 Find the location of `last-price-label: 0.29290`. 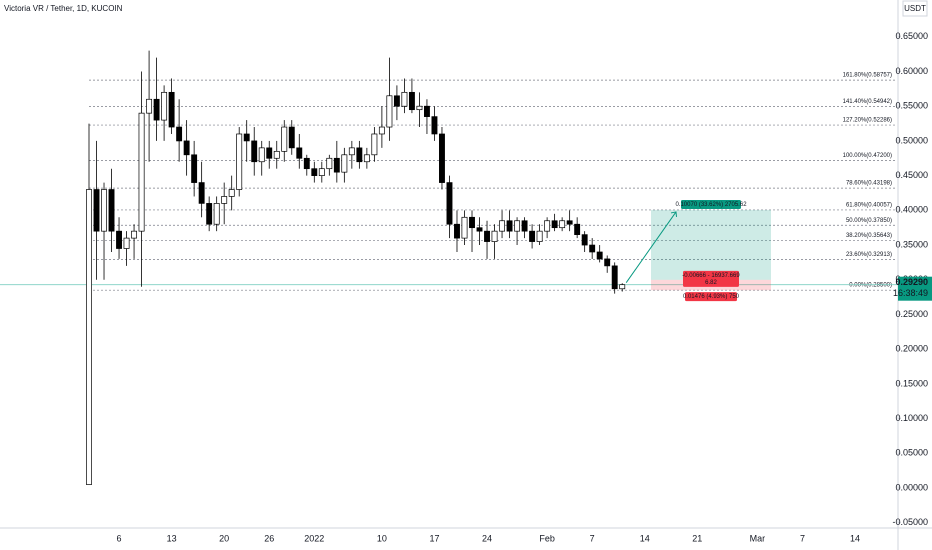

last-price-label: 0.29290 is located at coordinates (911, 282).